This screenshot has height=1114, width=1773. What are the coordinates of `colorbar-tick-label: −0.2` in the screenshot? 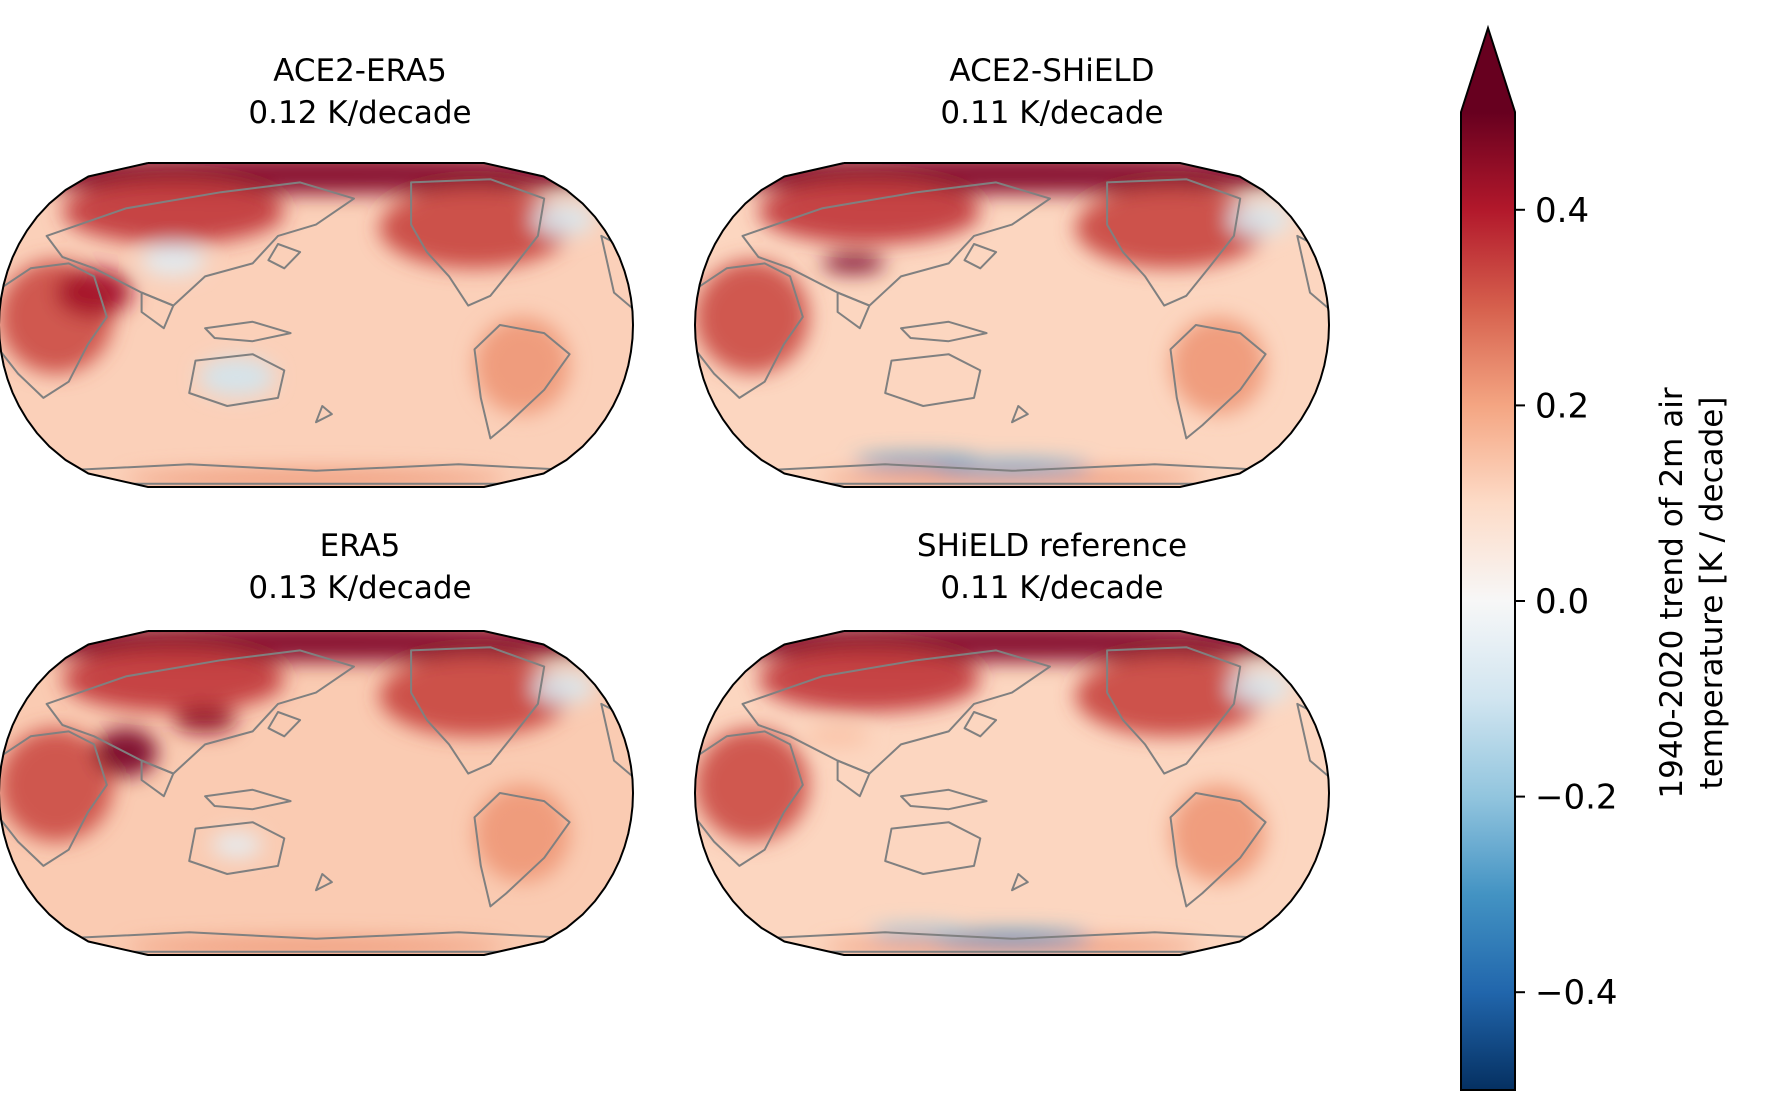 It's located at (1576, 798).